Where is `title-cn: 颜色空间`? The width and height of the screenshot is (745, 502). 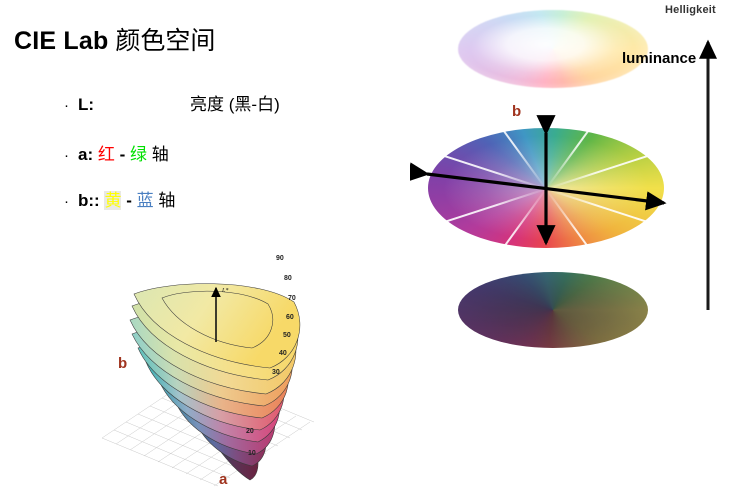 title-cn: 颜色空间 is located at coordinates (165, 41).